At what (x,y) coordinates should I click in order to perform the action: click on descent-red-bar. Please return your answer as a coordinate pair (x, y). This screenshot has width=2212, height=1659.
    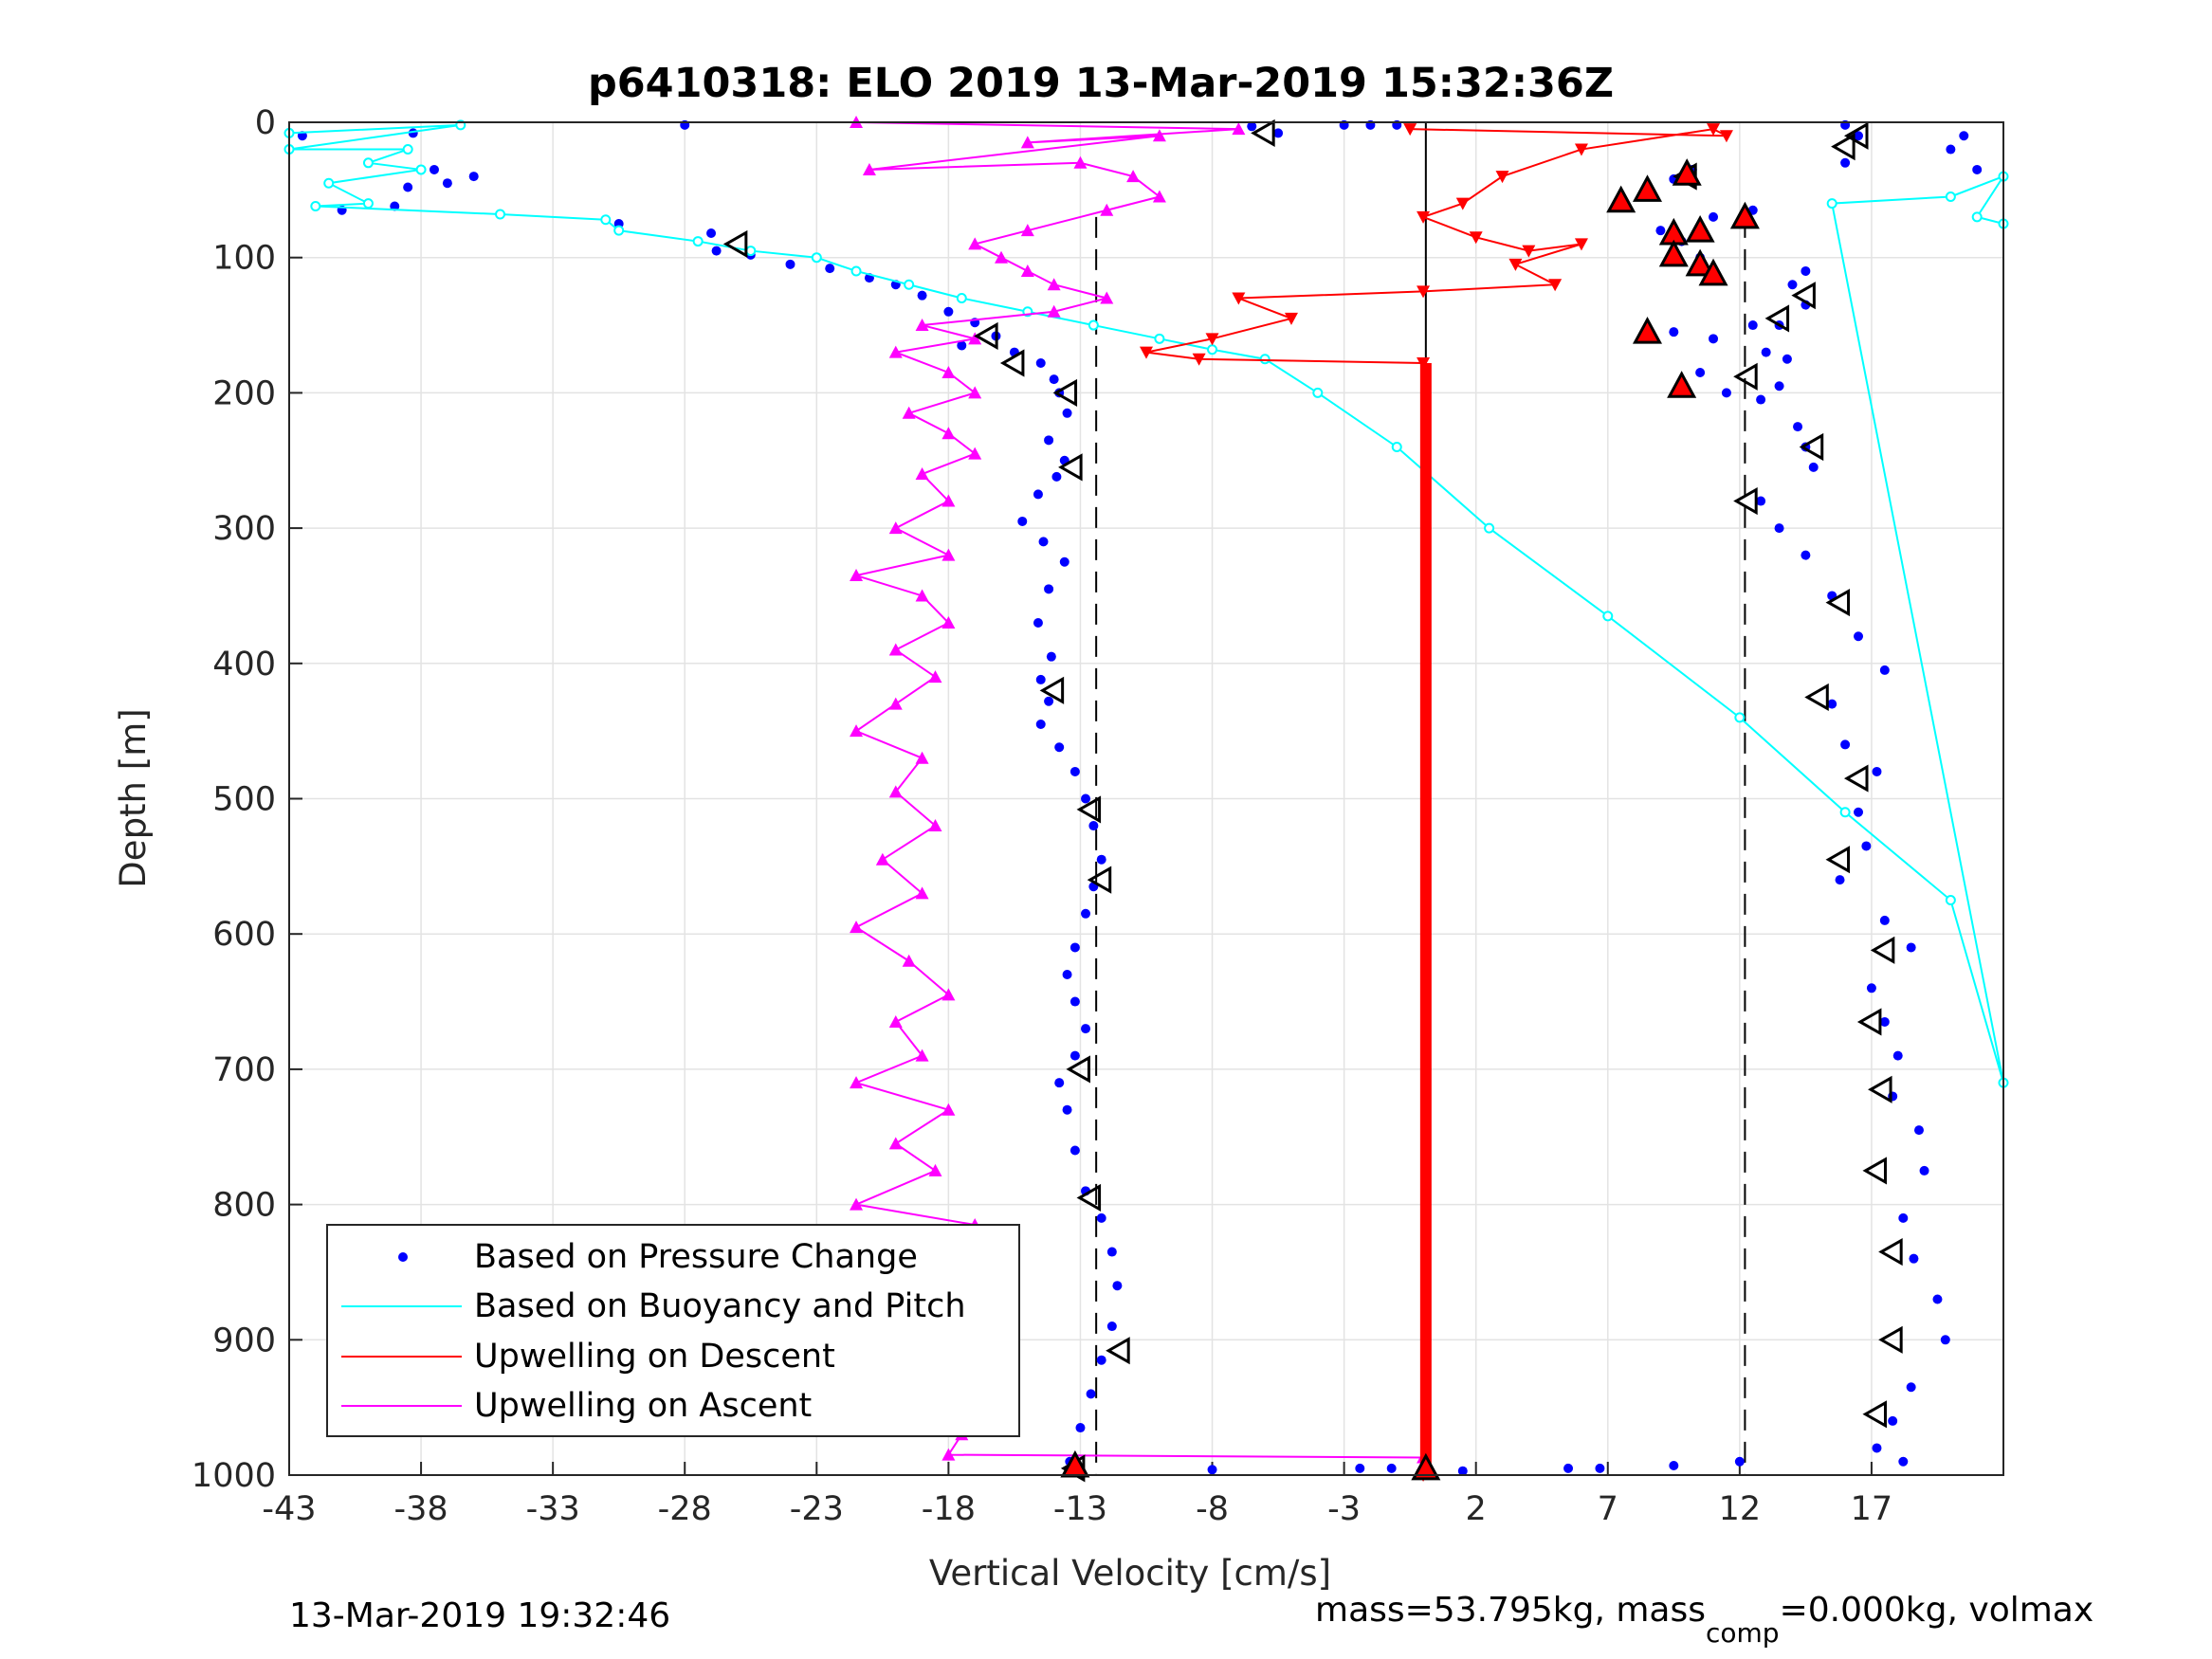
    Looking at the image, I should click on (1425, 919).